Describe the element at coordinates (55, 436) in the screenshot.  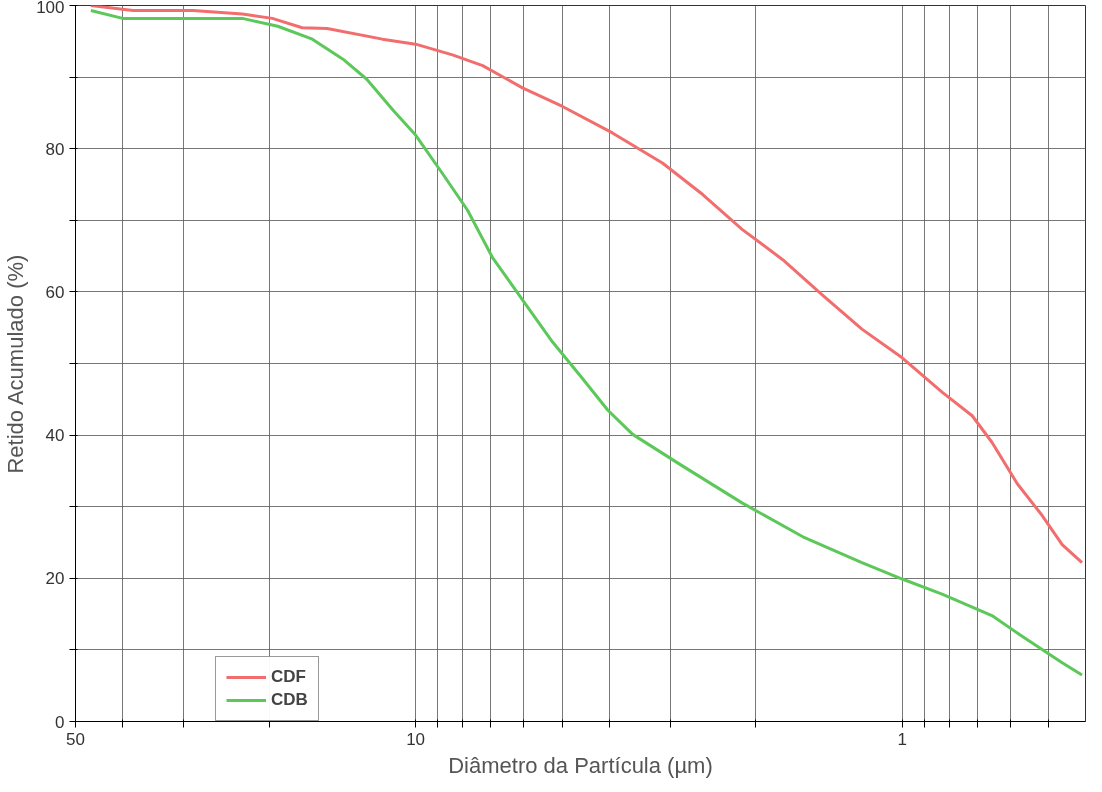
I see `y-tick-label: 40` at that location.